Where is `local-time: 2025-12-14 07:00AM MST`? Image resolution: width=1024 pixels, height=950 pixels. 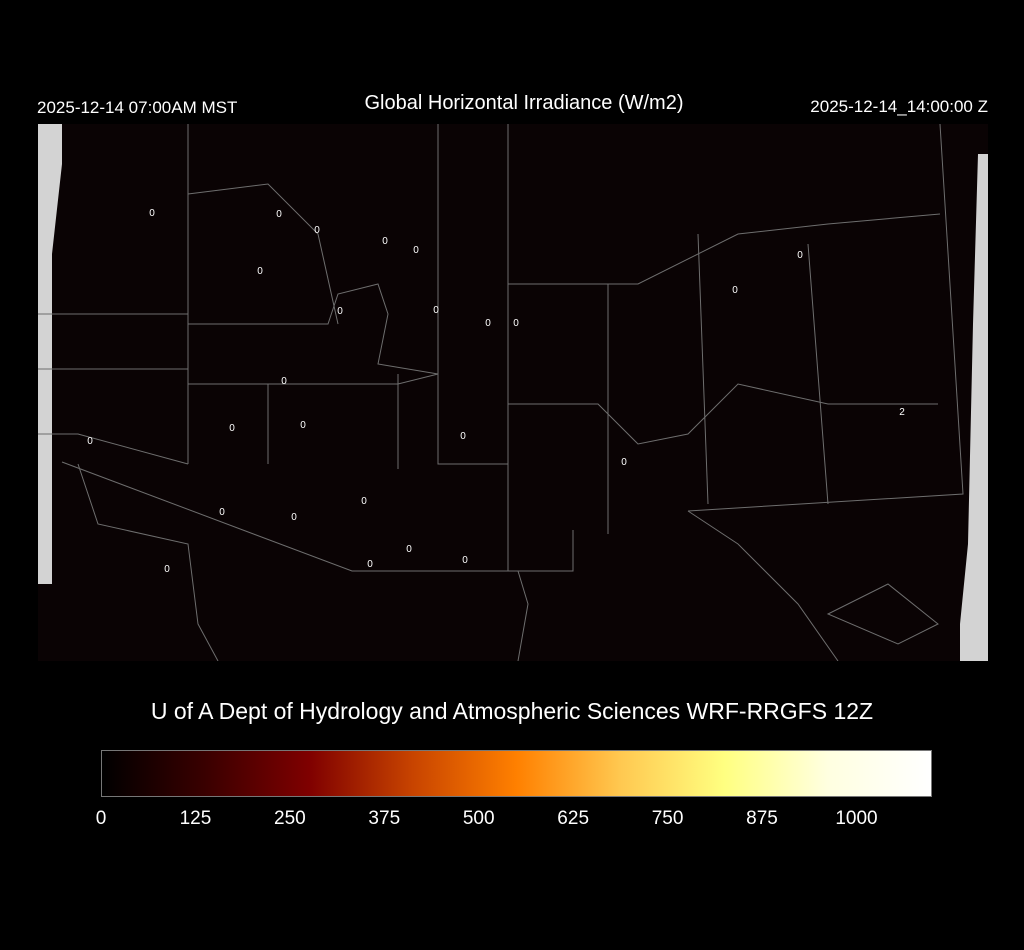 local-time: 2025-12-14 07:00AM MST is located at coordinates (137, 107).